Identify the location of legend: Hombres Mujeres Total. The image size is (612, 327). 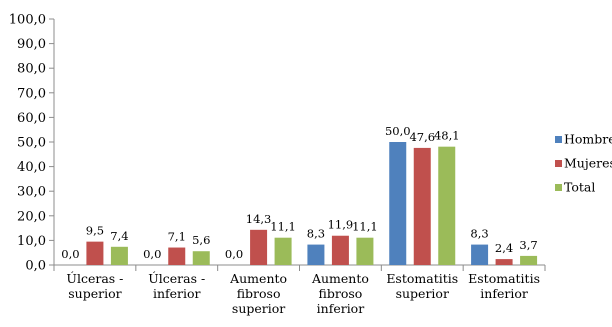
(583, 163).